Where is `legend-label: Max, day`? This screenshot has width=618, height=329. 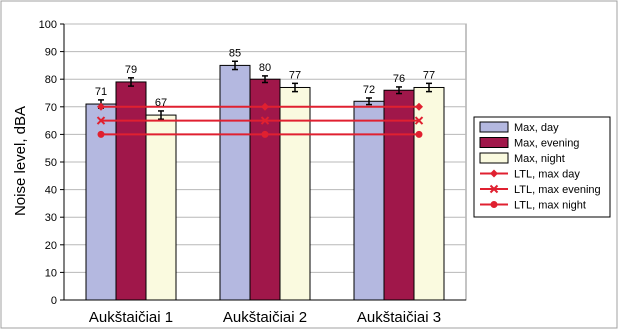
legend-label: Max, day is located at coordinates (536, 128).